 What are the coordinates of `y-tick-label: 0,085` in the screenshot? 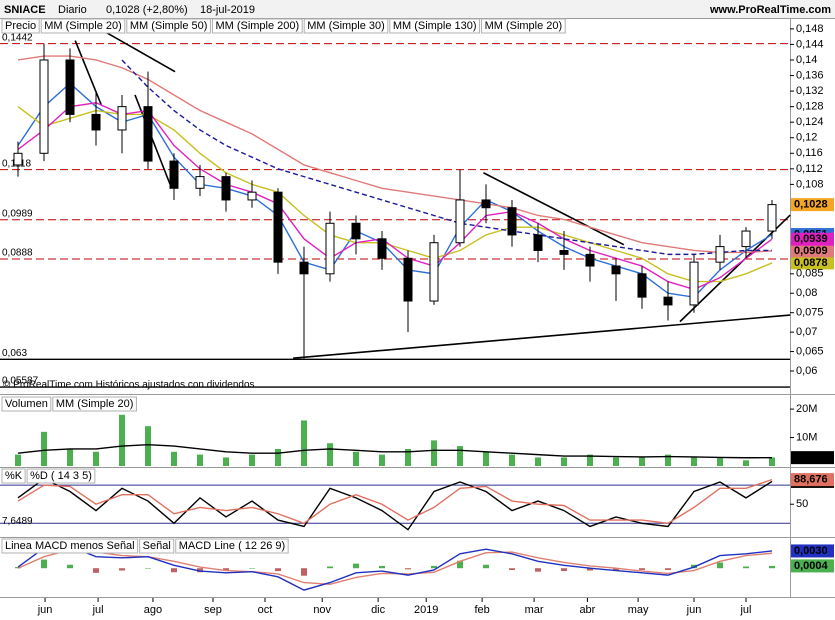 It's located at (810, 274).